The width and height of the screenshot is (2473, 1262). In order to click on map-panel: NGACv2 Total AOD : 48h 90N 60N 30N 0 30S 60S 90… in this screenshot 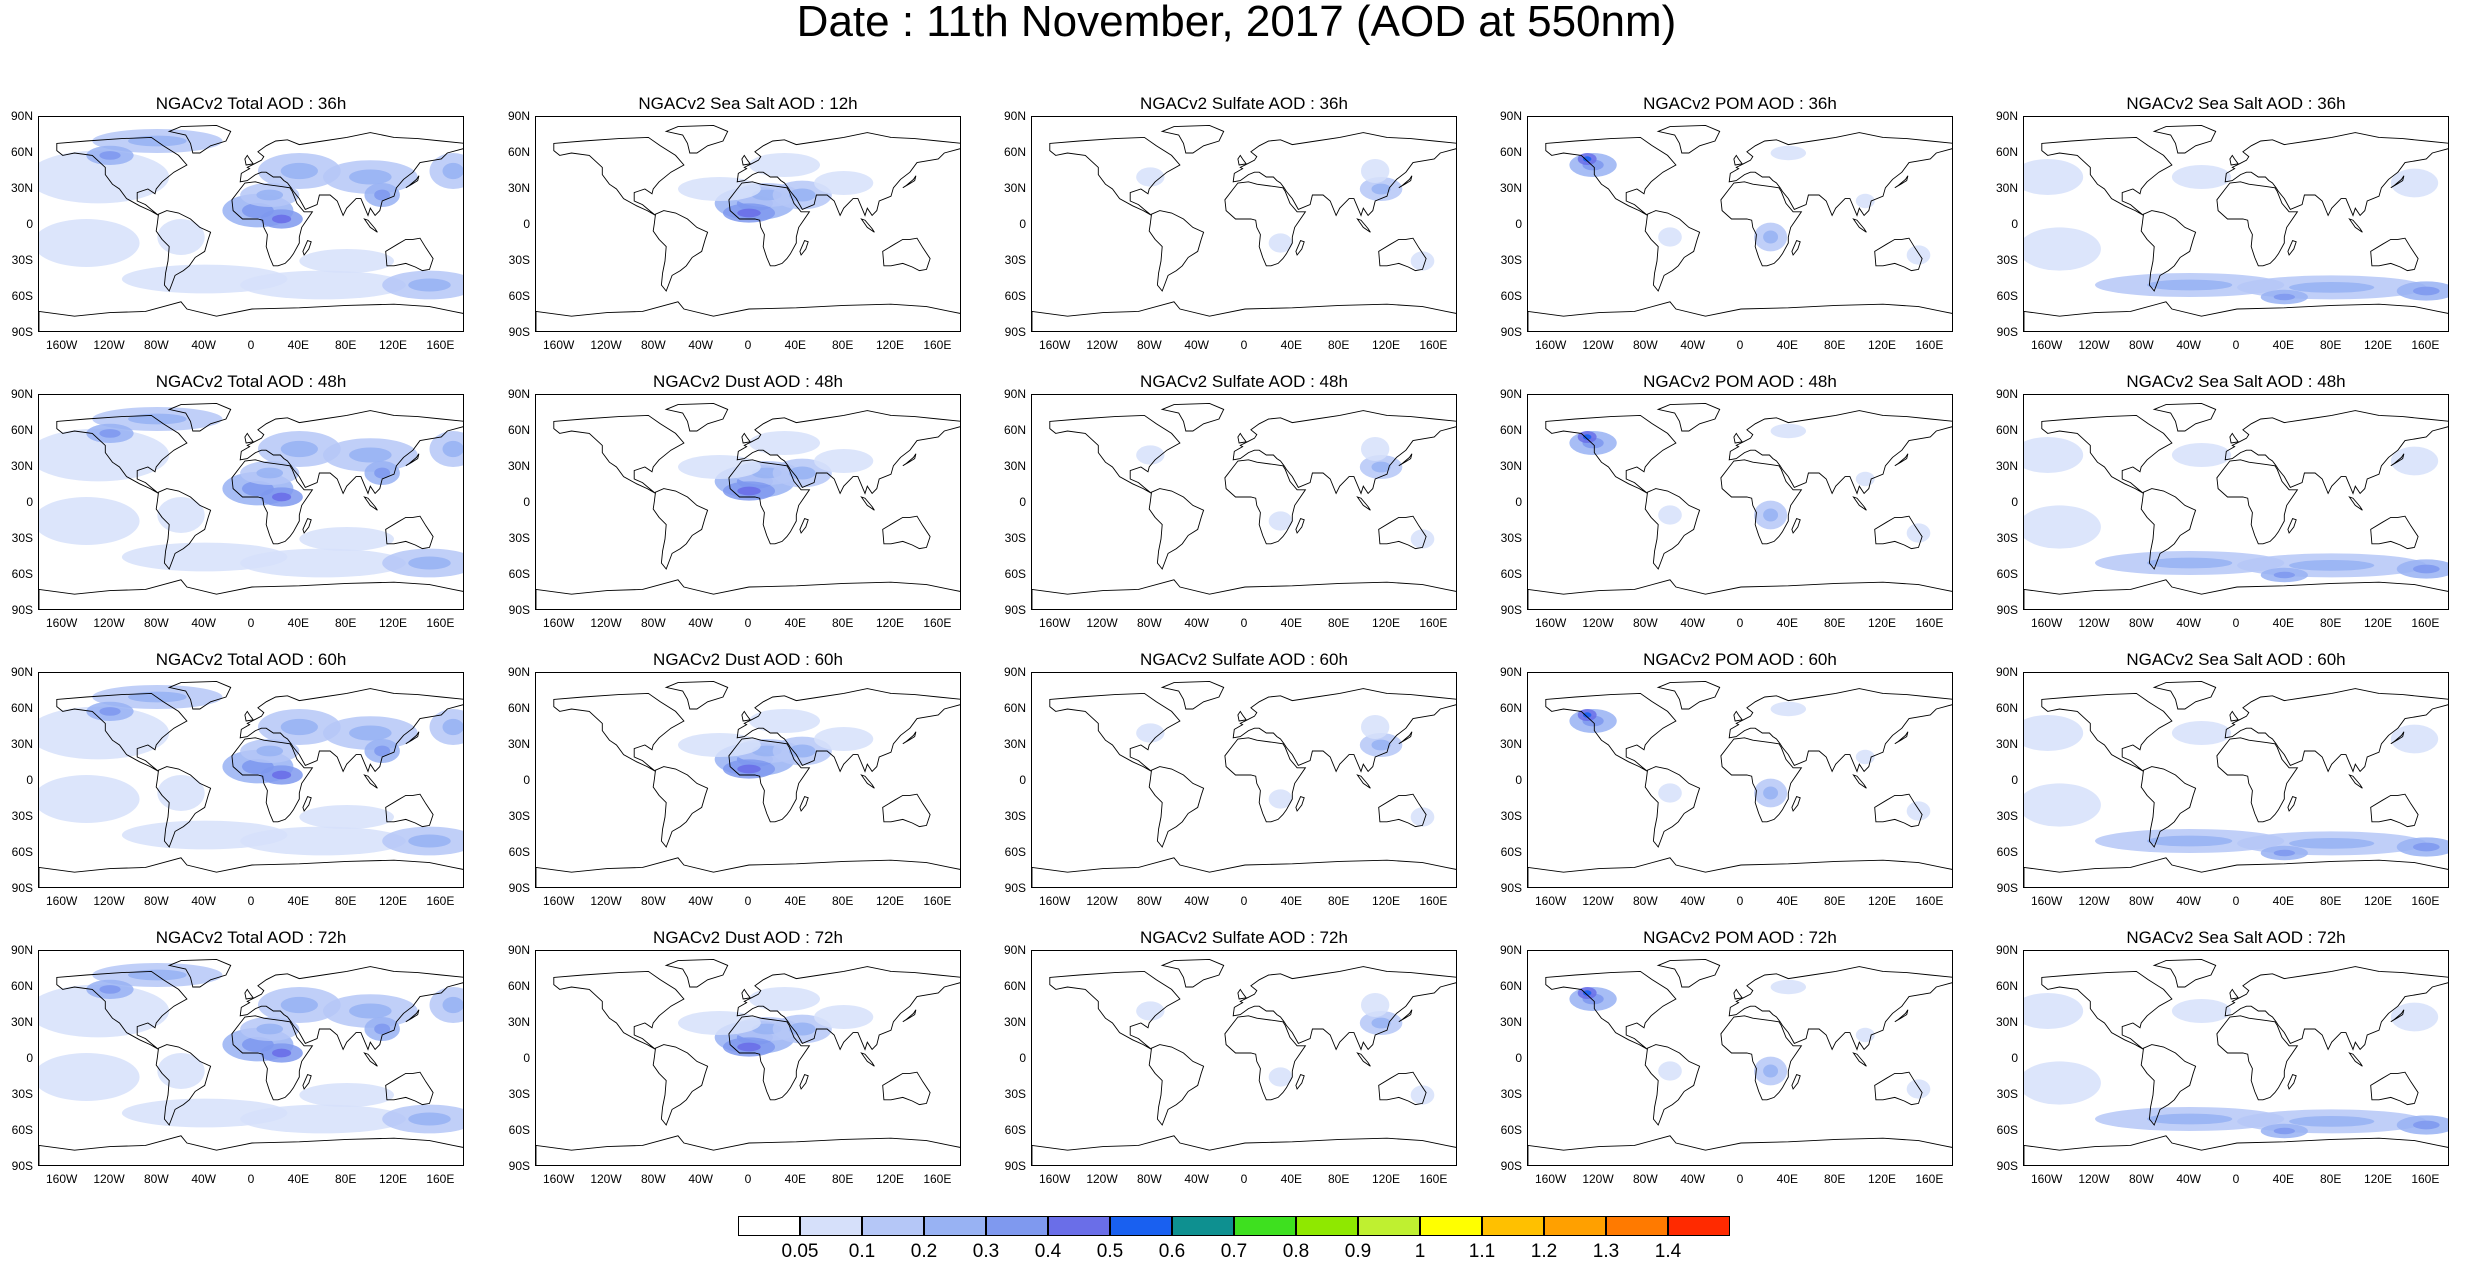, I will do `click(250, 509)`.